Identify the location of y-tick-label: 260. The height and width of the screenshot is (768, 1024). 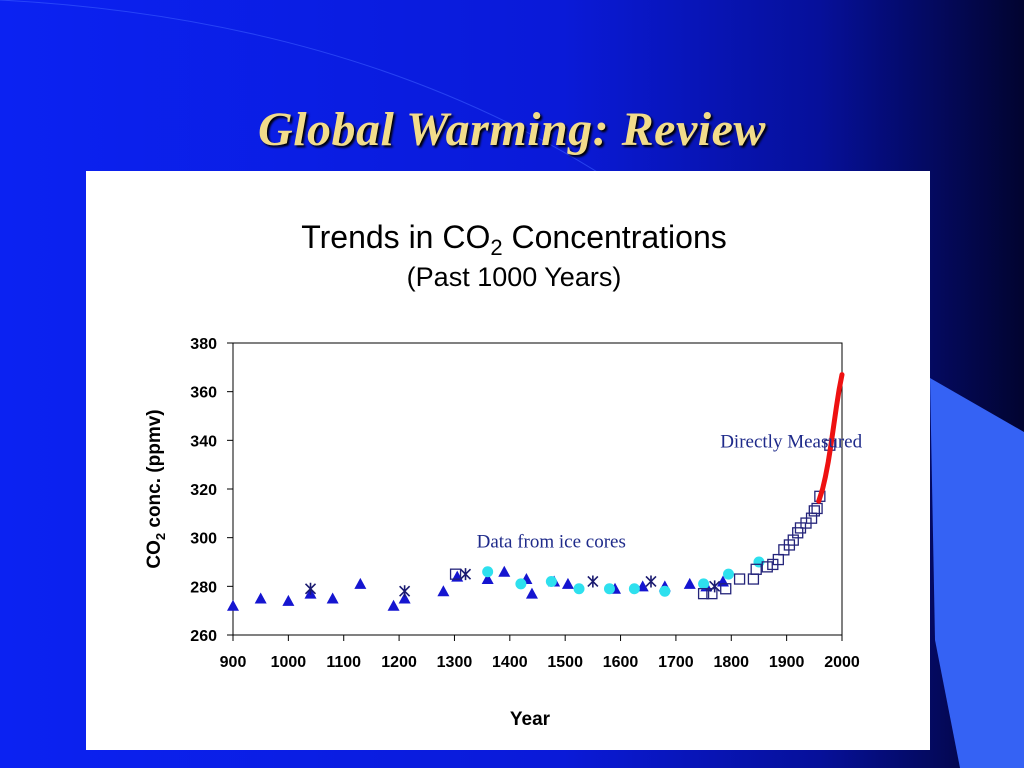
(203, 636).